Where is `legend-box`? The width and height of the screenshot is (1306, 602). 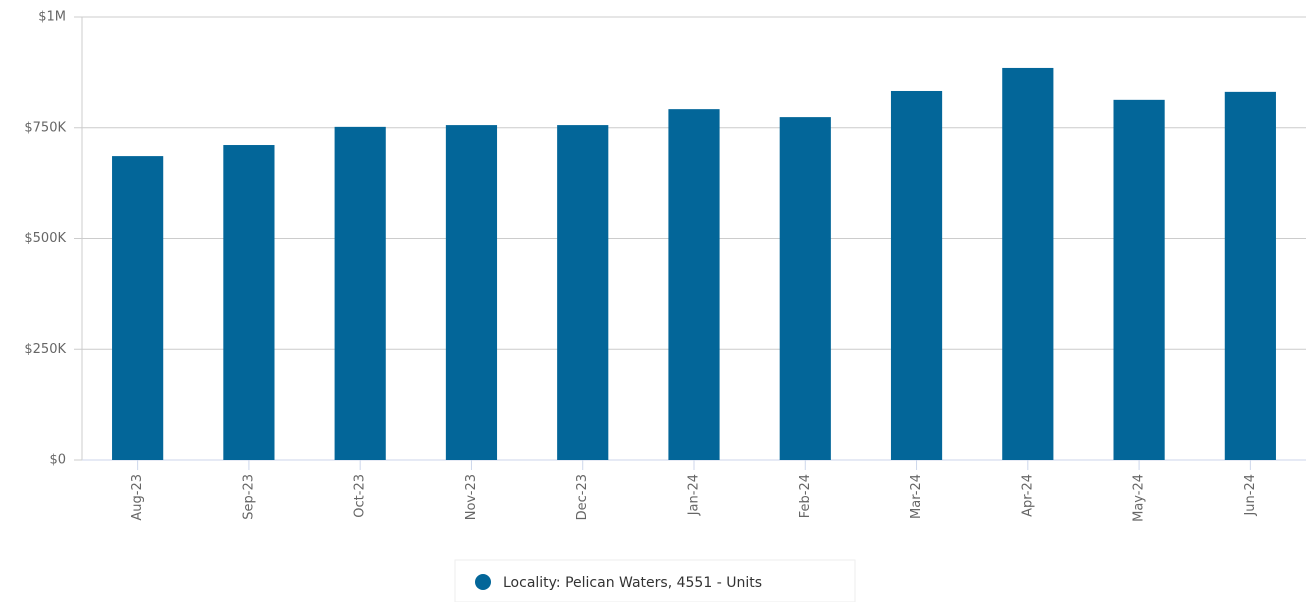
legend-box is located at coordinates (655, 580).